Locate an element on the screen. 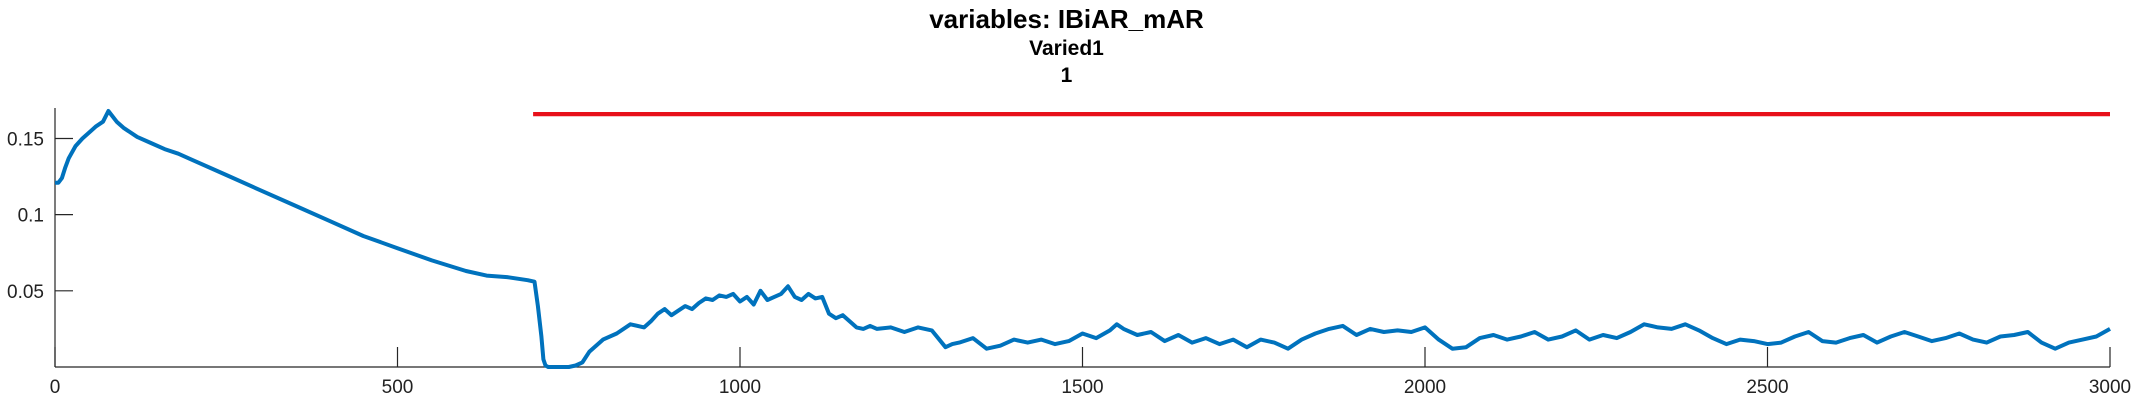 Image resolution: width=2133 pixels, height=400 pixels. x-tick-label: 1500 is located at coordinates (1082, 387).